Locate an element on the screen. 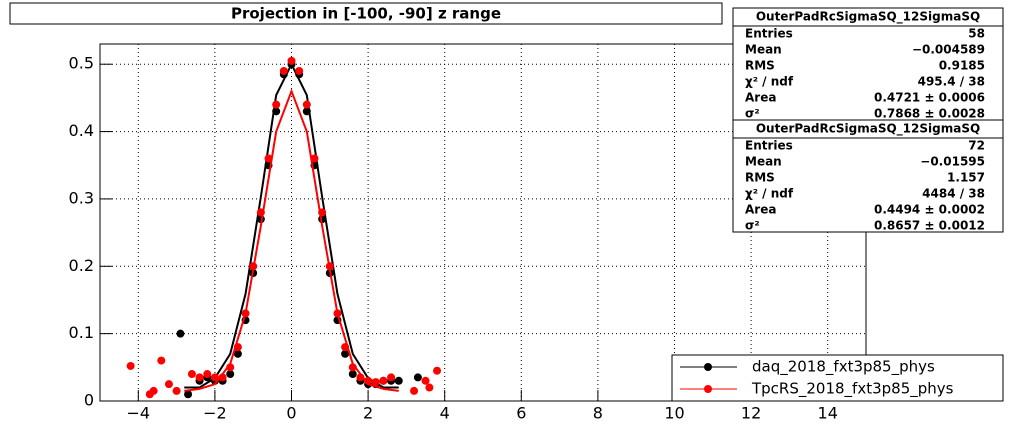 The width and height of the screenshot is (1019, 446). stats-value: 495.4 / 38 is located at coordinates (951, 82).